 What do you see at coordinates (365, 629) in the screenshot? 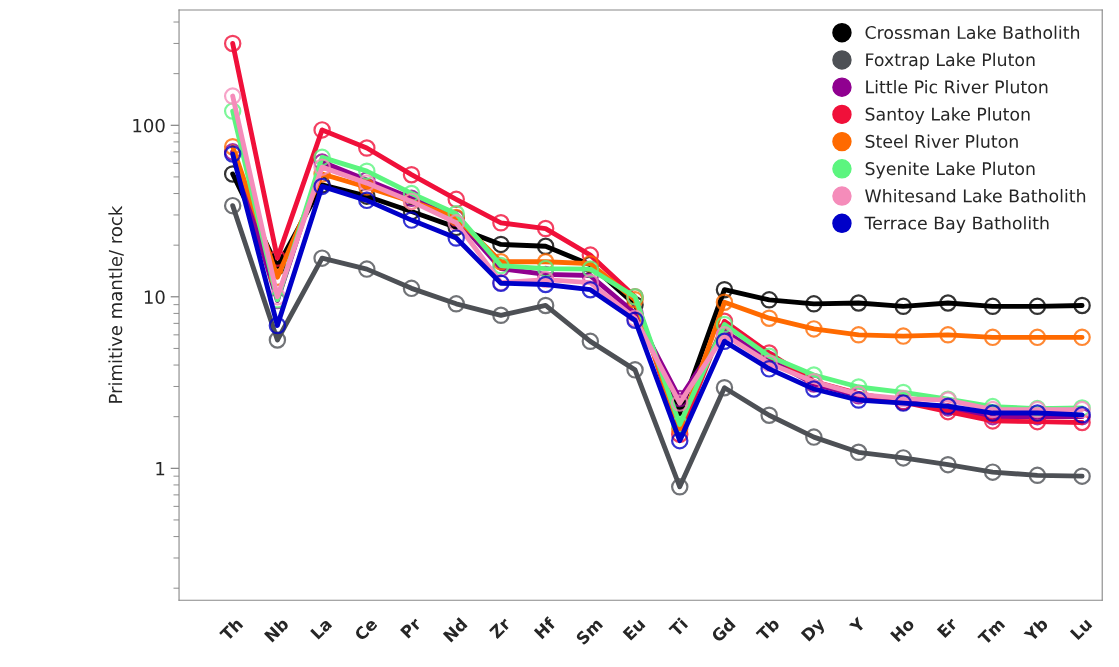
I see `x-tick-label: Ce` at bounding box center [365, 629].